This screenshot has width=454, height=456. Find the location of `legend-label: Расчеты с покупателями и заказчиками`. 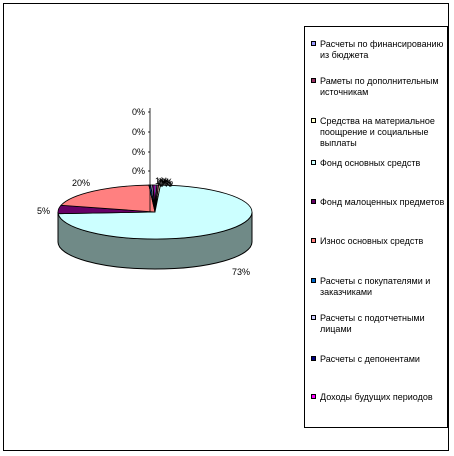

legend-label: Расчеты с покупателями и заказчиками is located at coordinates (375, 286).